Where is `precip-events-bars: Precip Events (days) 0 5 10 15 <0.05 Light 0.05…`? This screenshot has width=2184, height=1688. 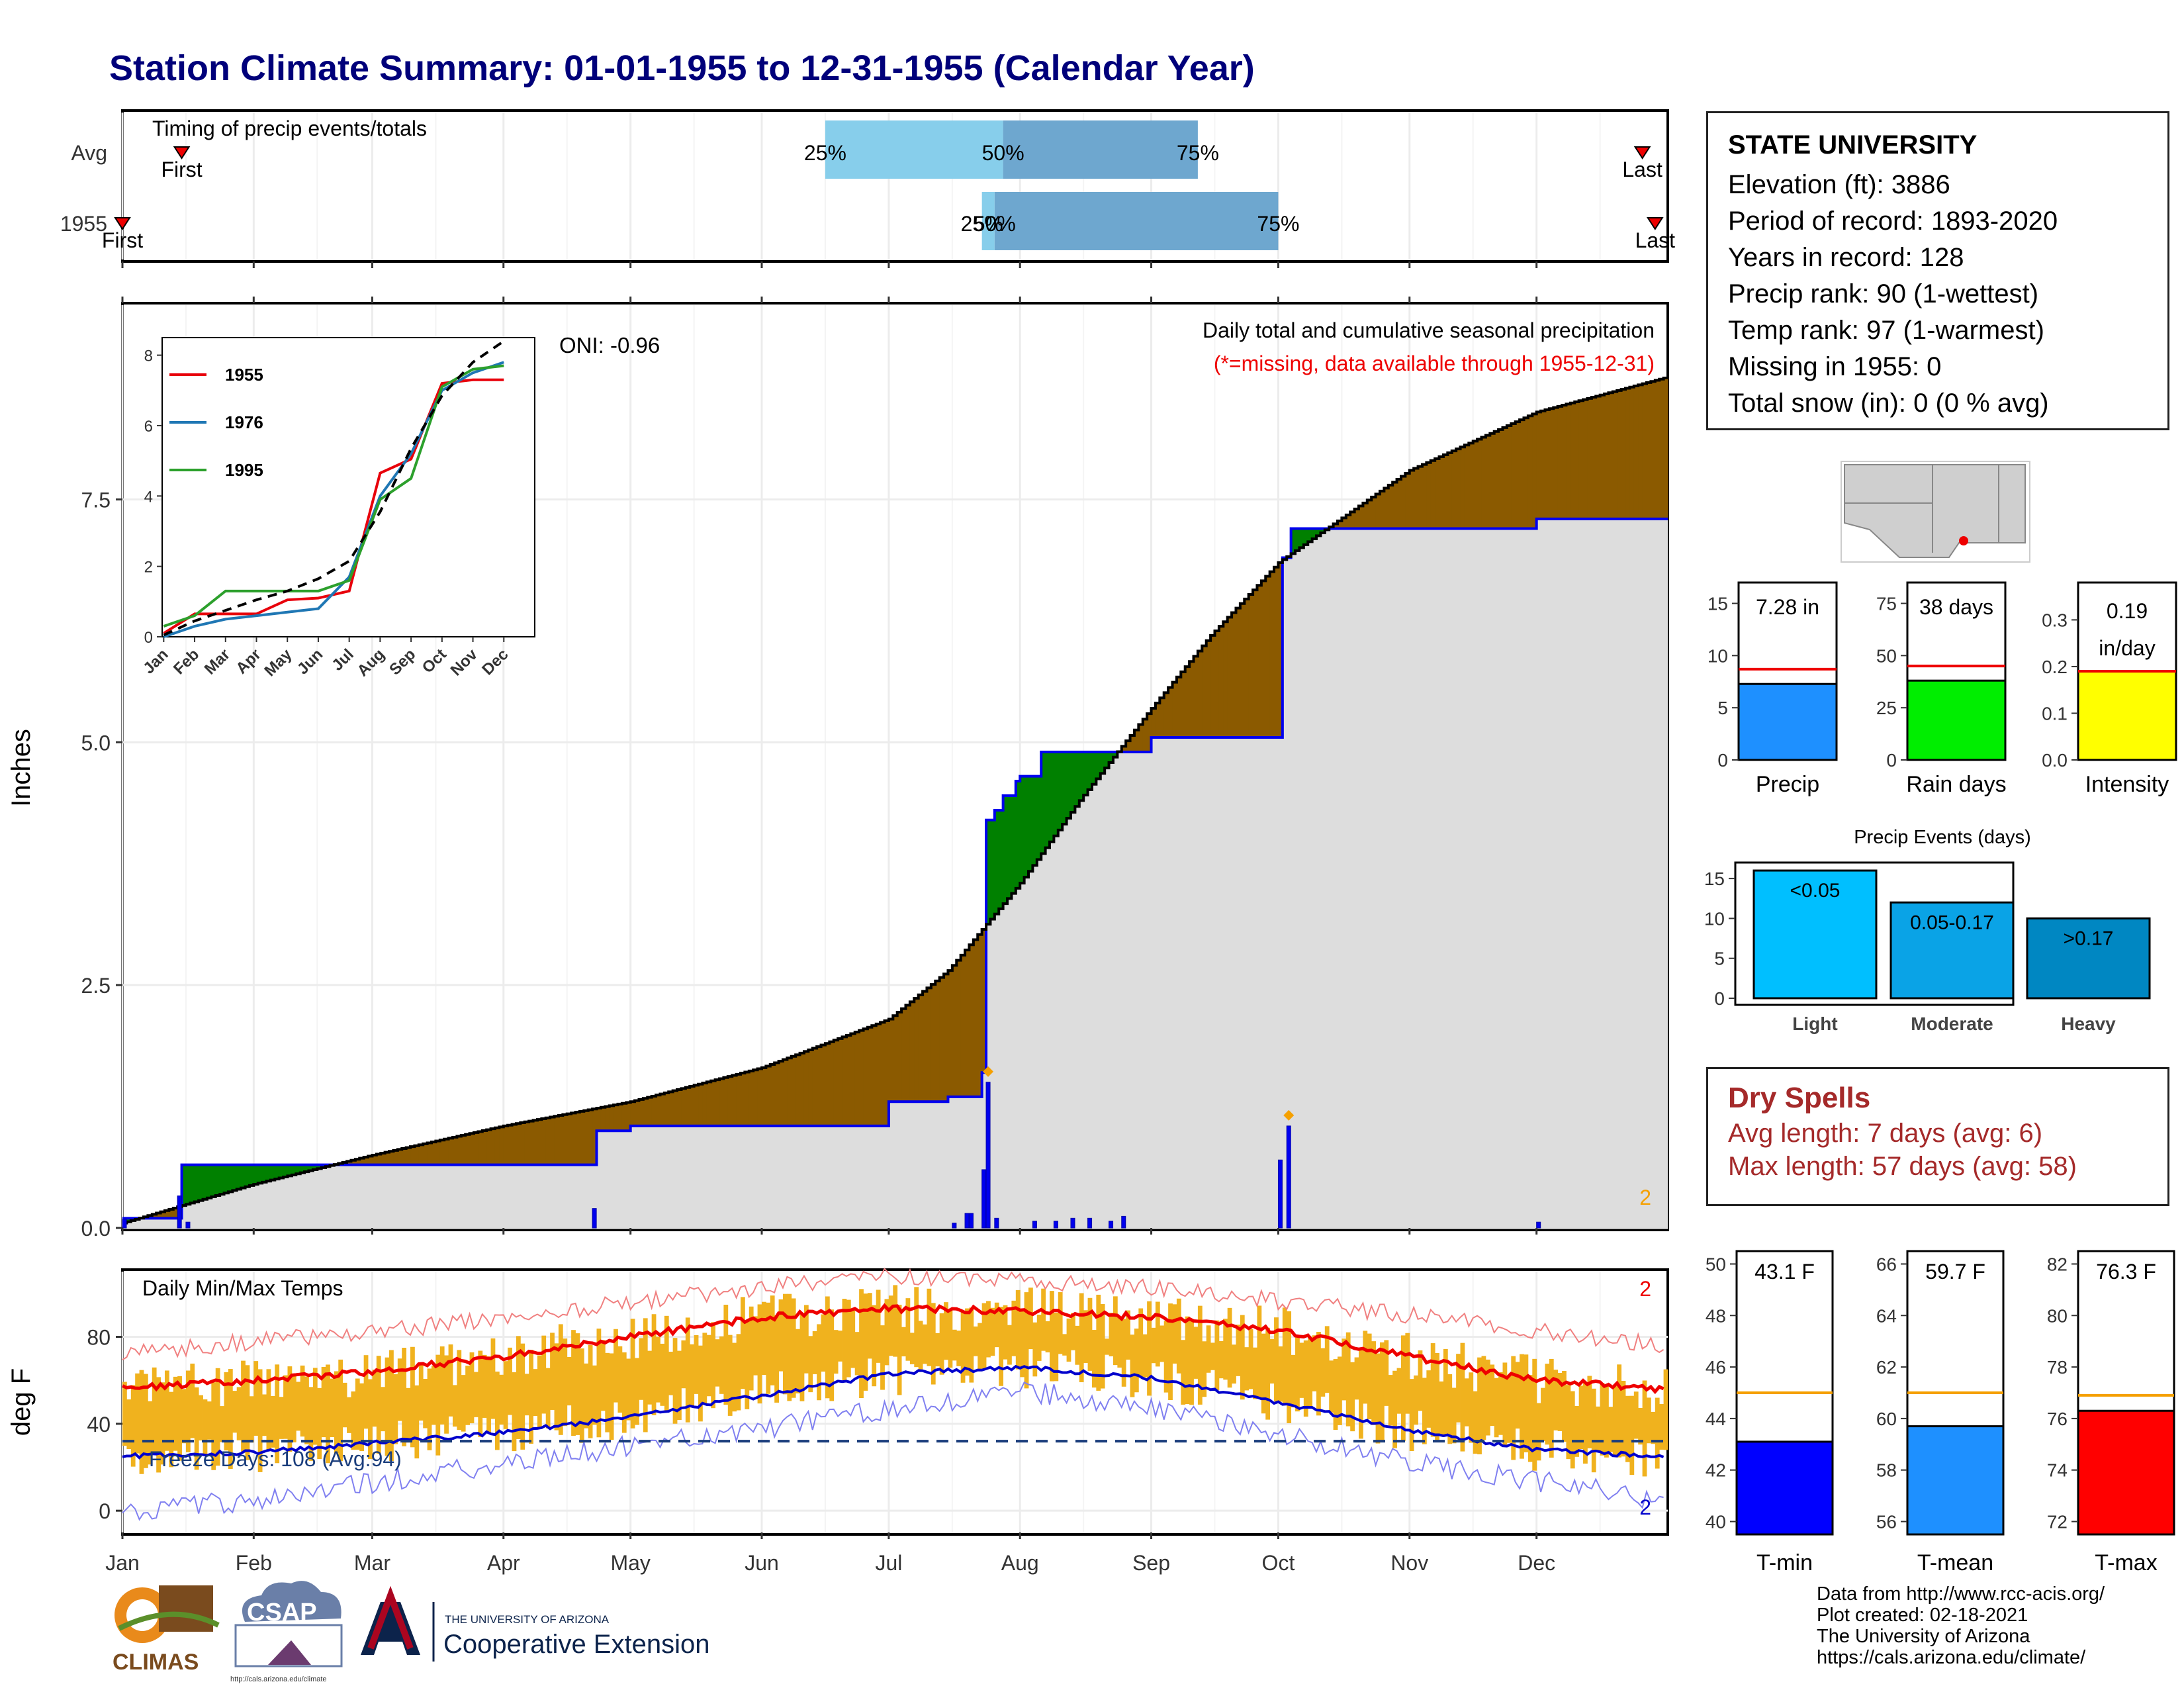 precip-events-bars: Precip Events (days) 0 5 10 15 <0.05 Light 0.05… is located at coordinates (1928, 930).